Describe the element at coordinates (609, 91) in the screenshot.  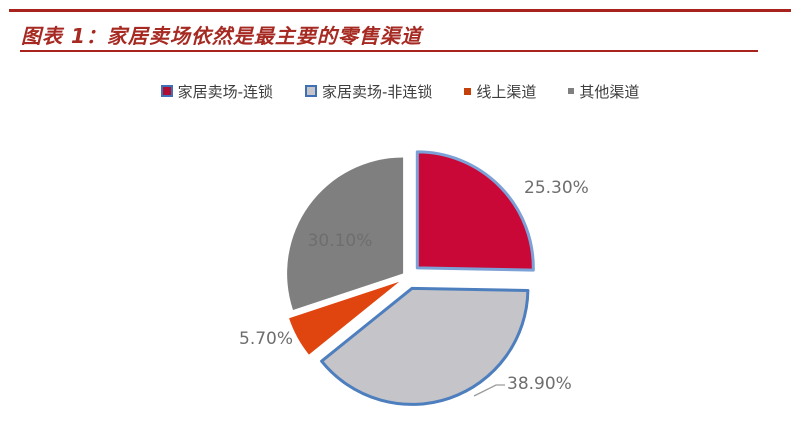
I see `legend-label: 其他渠道` at that location.